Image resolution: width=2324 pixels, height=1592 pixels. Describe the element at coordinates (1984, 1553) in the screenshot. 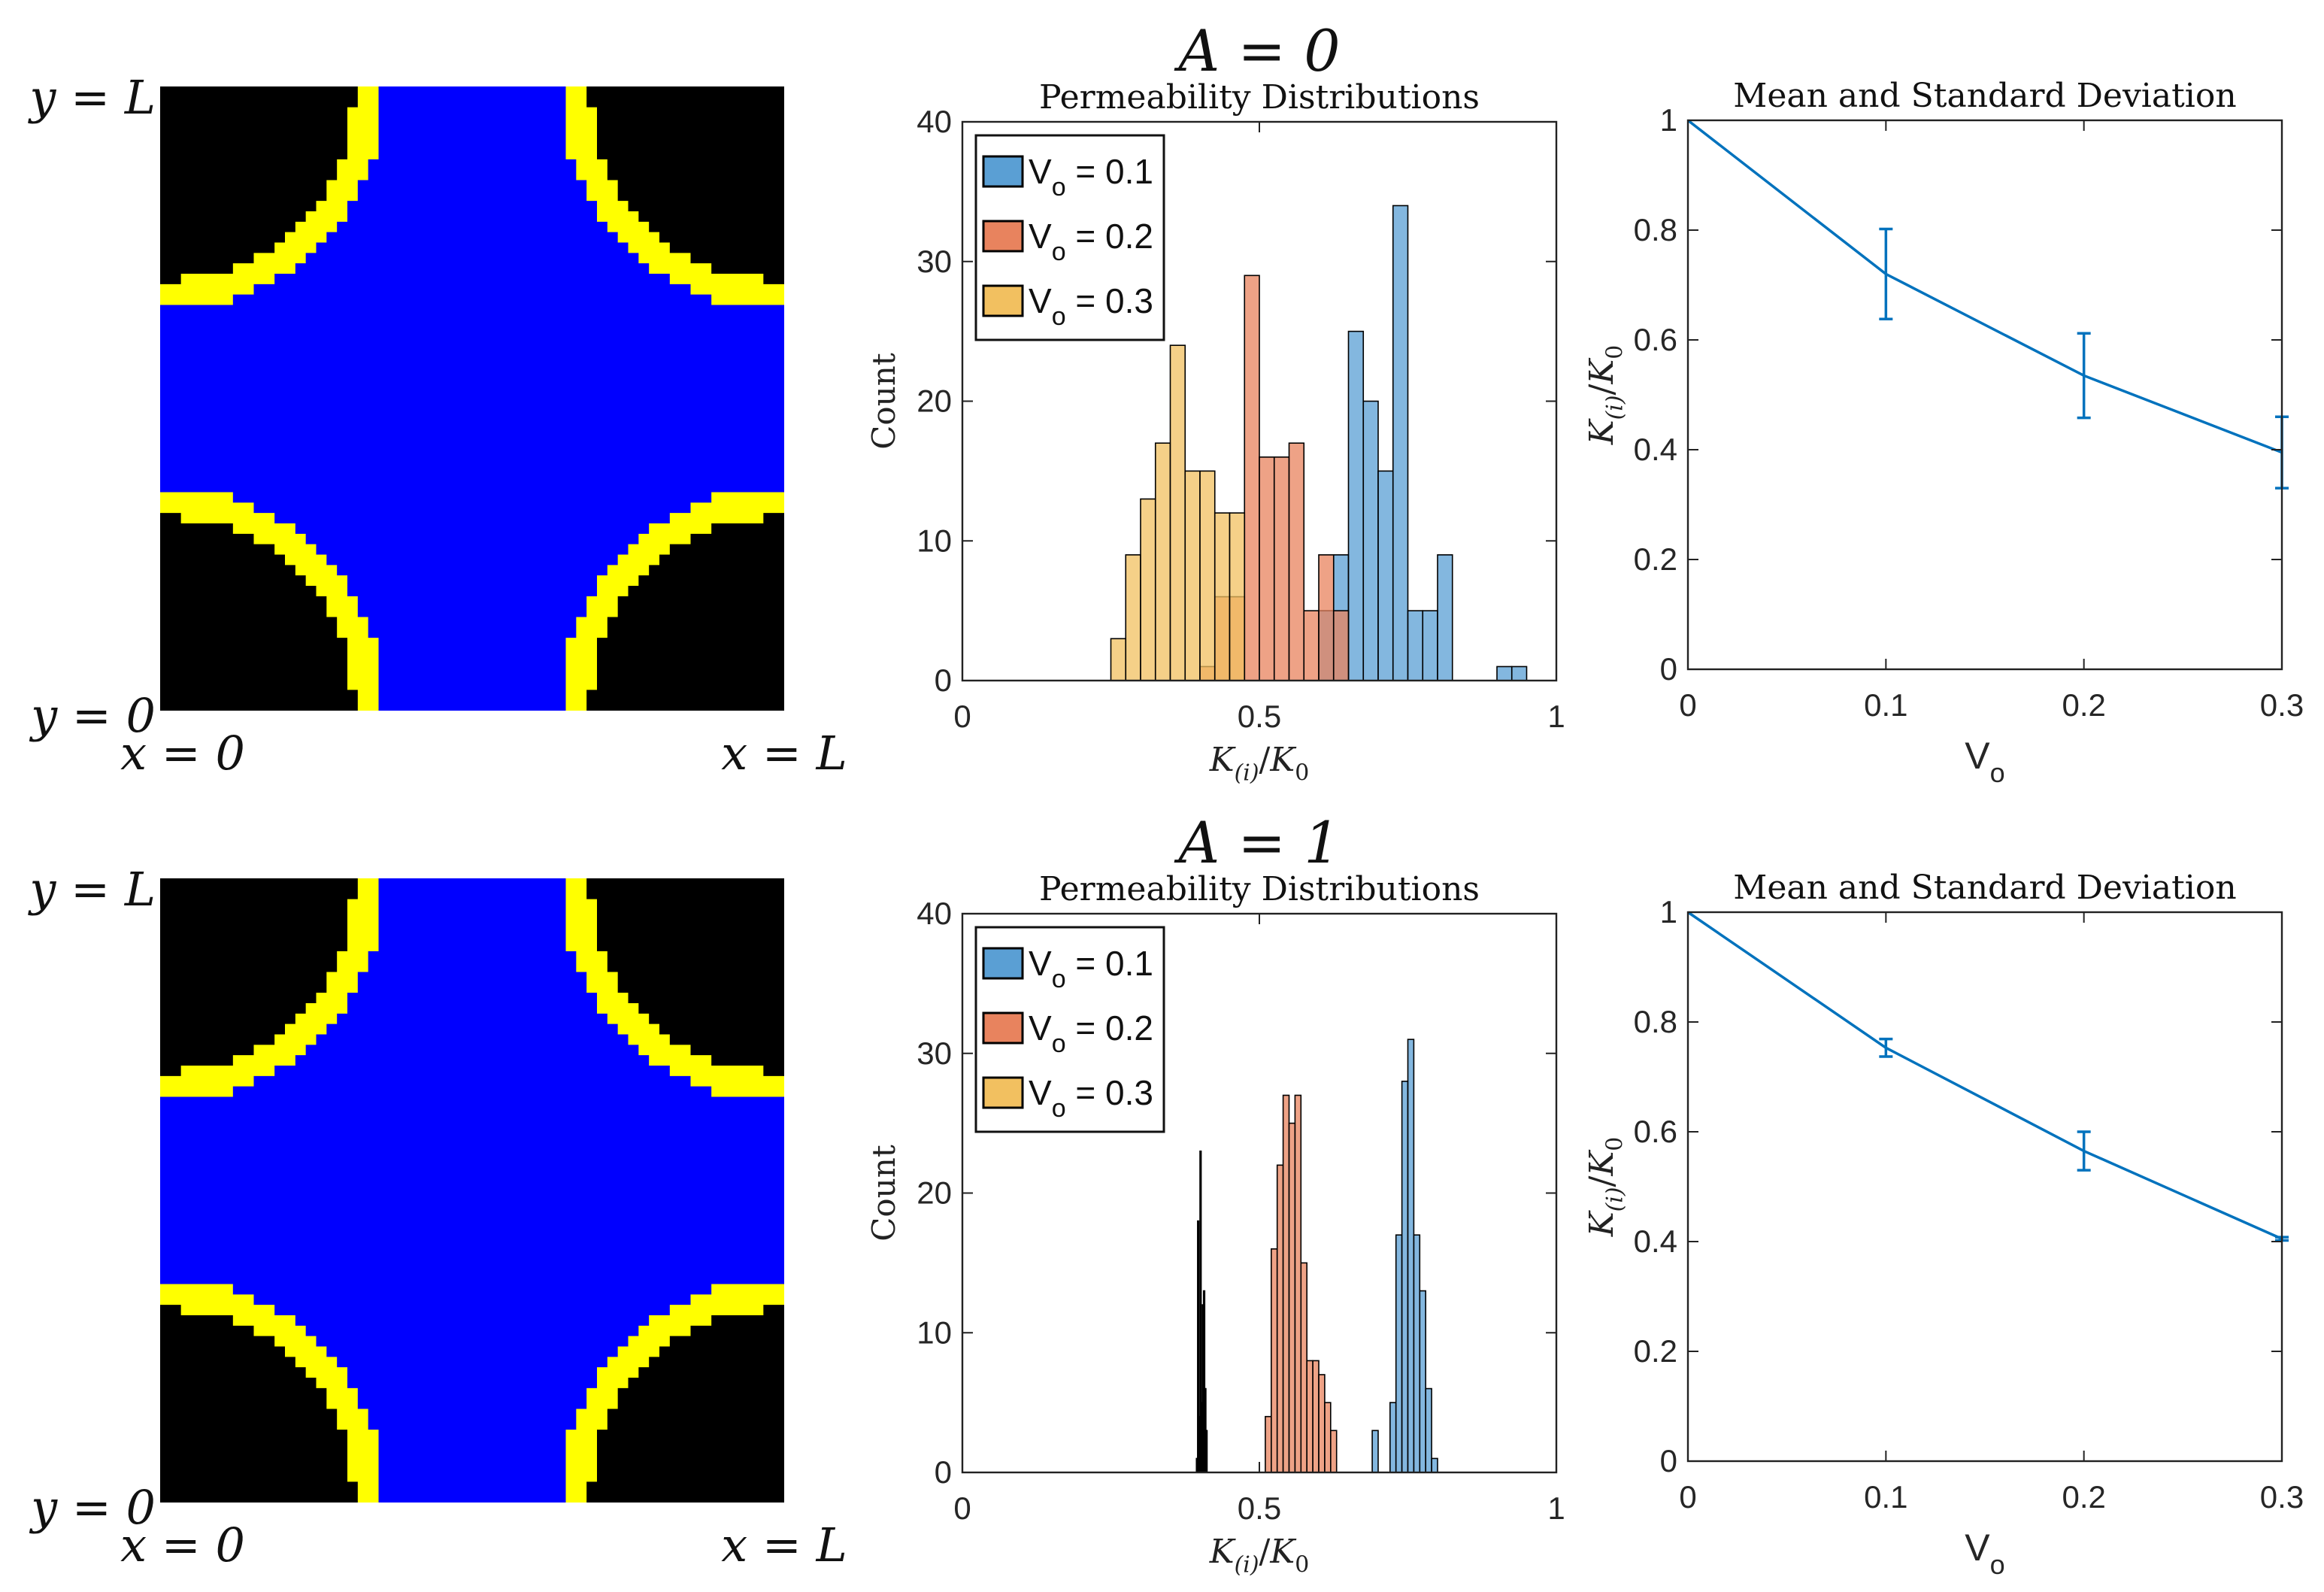

I see `x-axis-label: Vo` at that location.